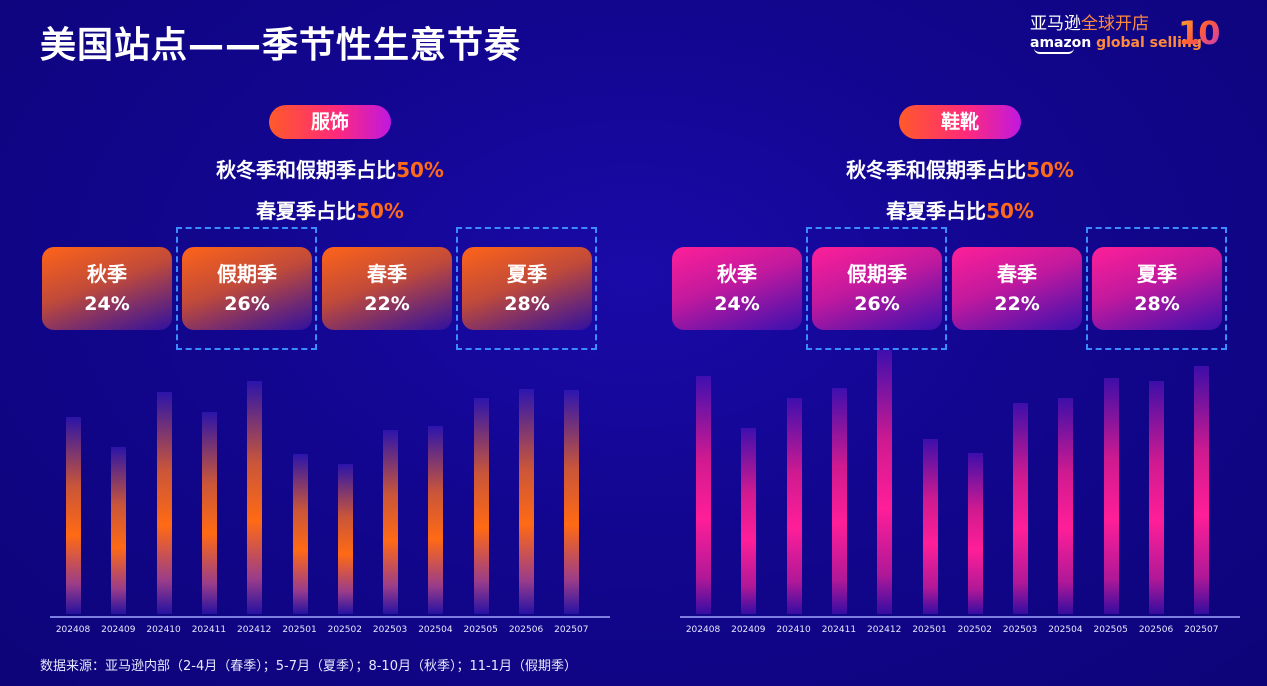 This screenshot has width=1267, height=686. I want to click on logo-en-white: amazon, so click(1061, 43).